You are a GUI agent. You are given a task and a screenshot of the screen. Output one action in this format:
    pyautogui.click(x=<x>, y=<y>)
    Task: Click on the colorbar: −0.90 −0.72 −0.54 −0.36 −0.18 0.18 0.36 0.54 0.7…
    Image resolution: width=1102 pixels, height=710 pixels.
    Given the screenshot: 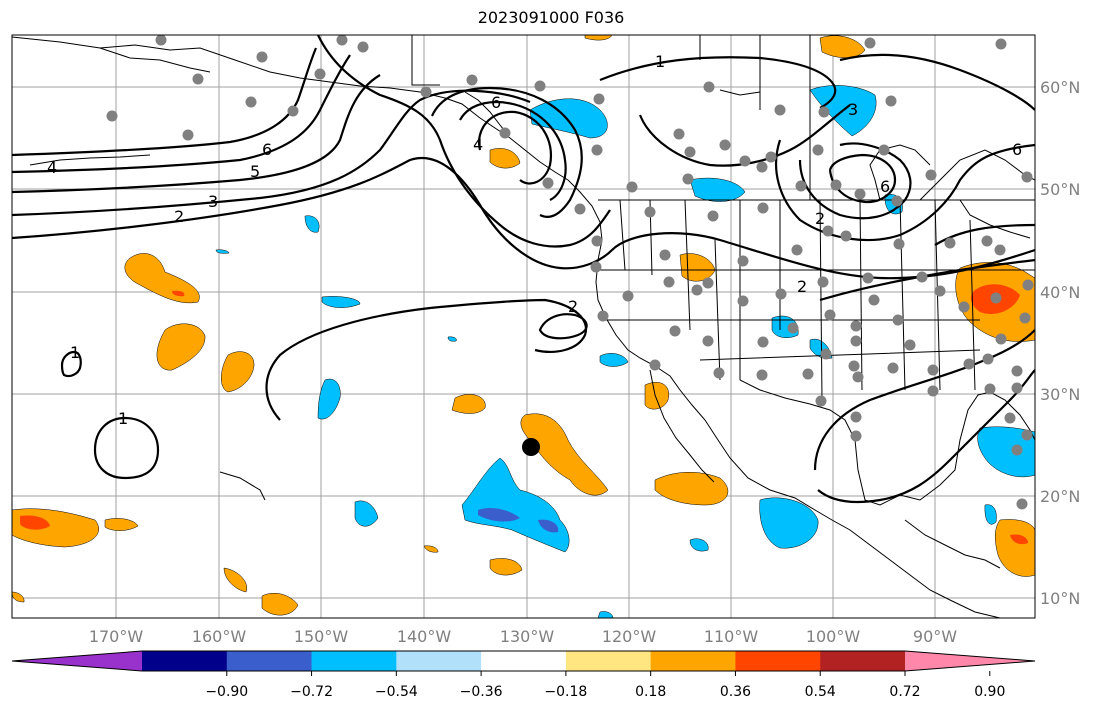 What is the action you would take?
    pyautogui.click(x=523, y=675)
    